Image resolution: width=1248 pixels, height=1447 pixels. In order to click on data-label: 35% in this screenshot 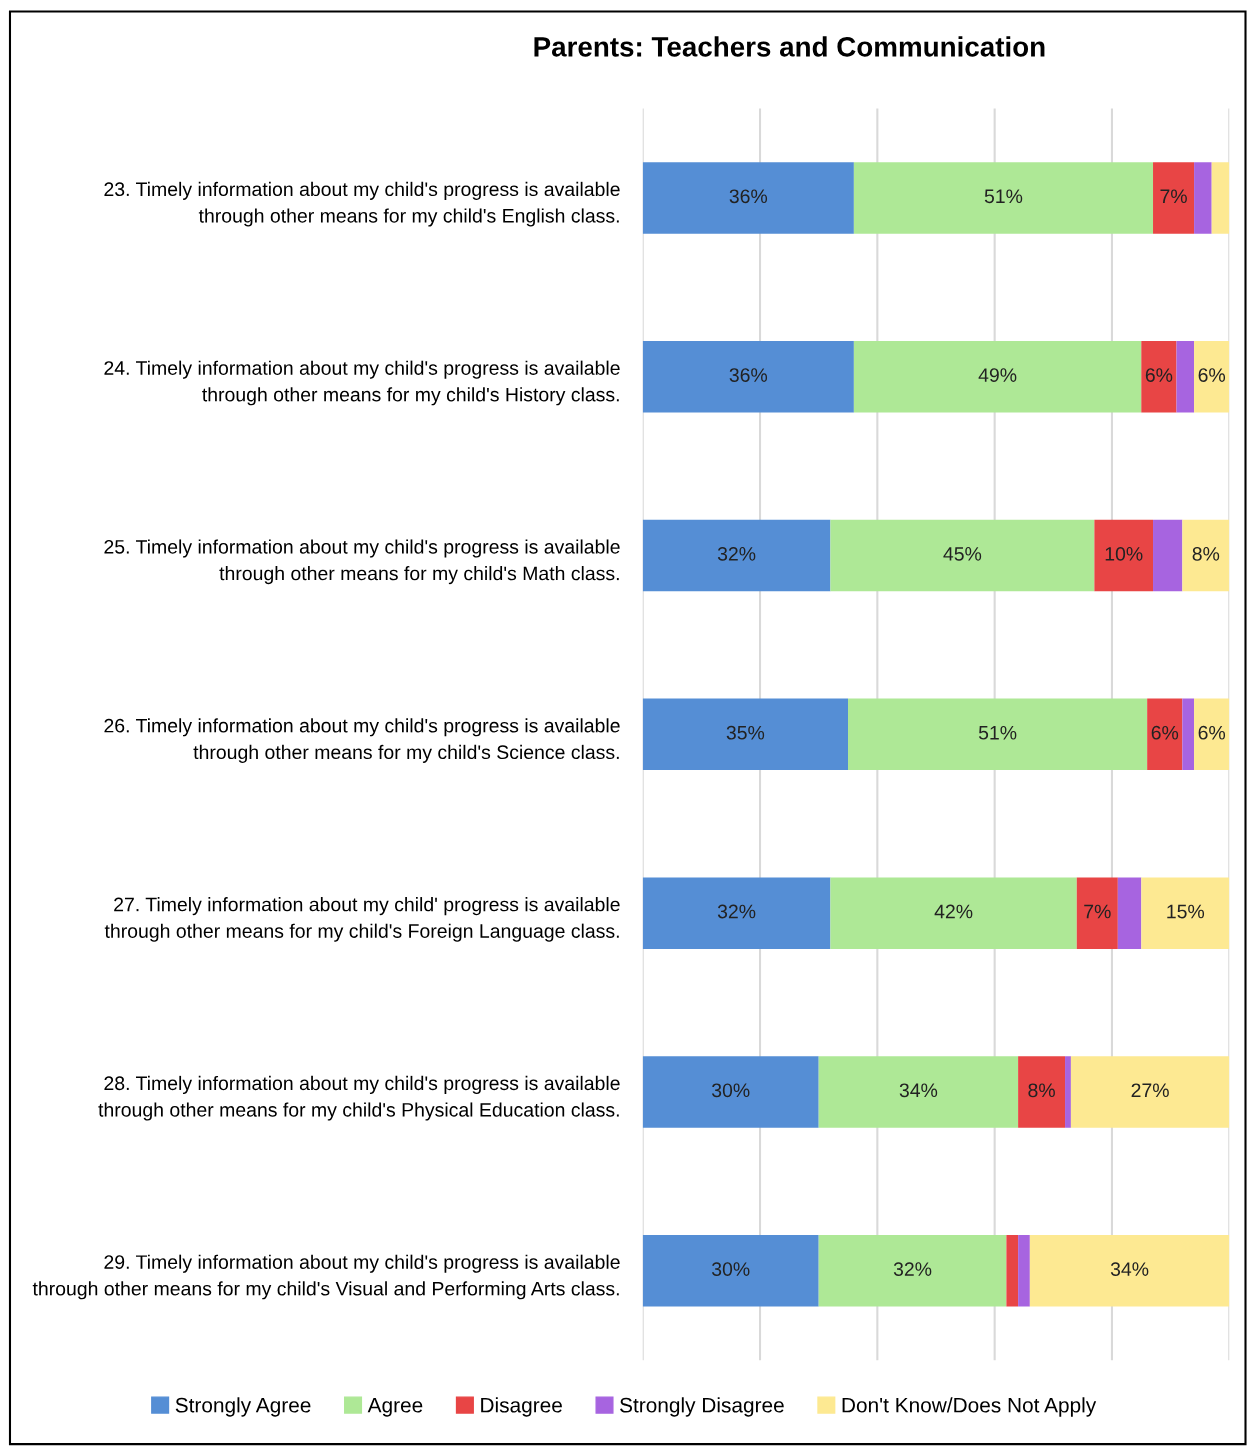, I will do `click(745, 732)`.